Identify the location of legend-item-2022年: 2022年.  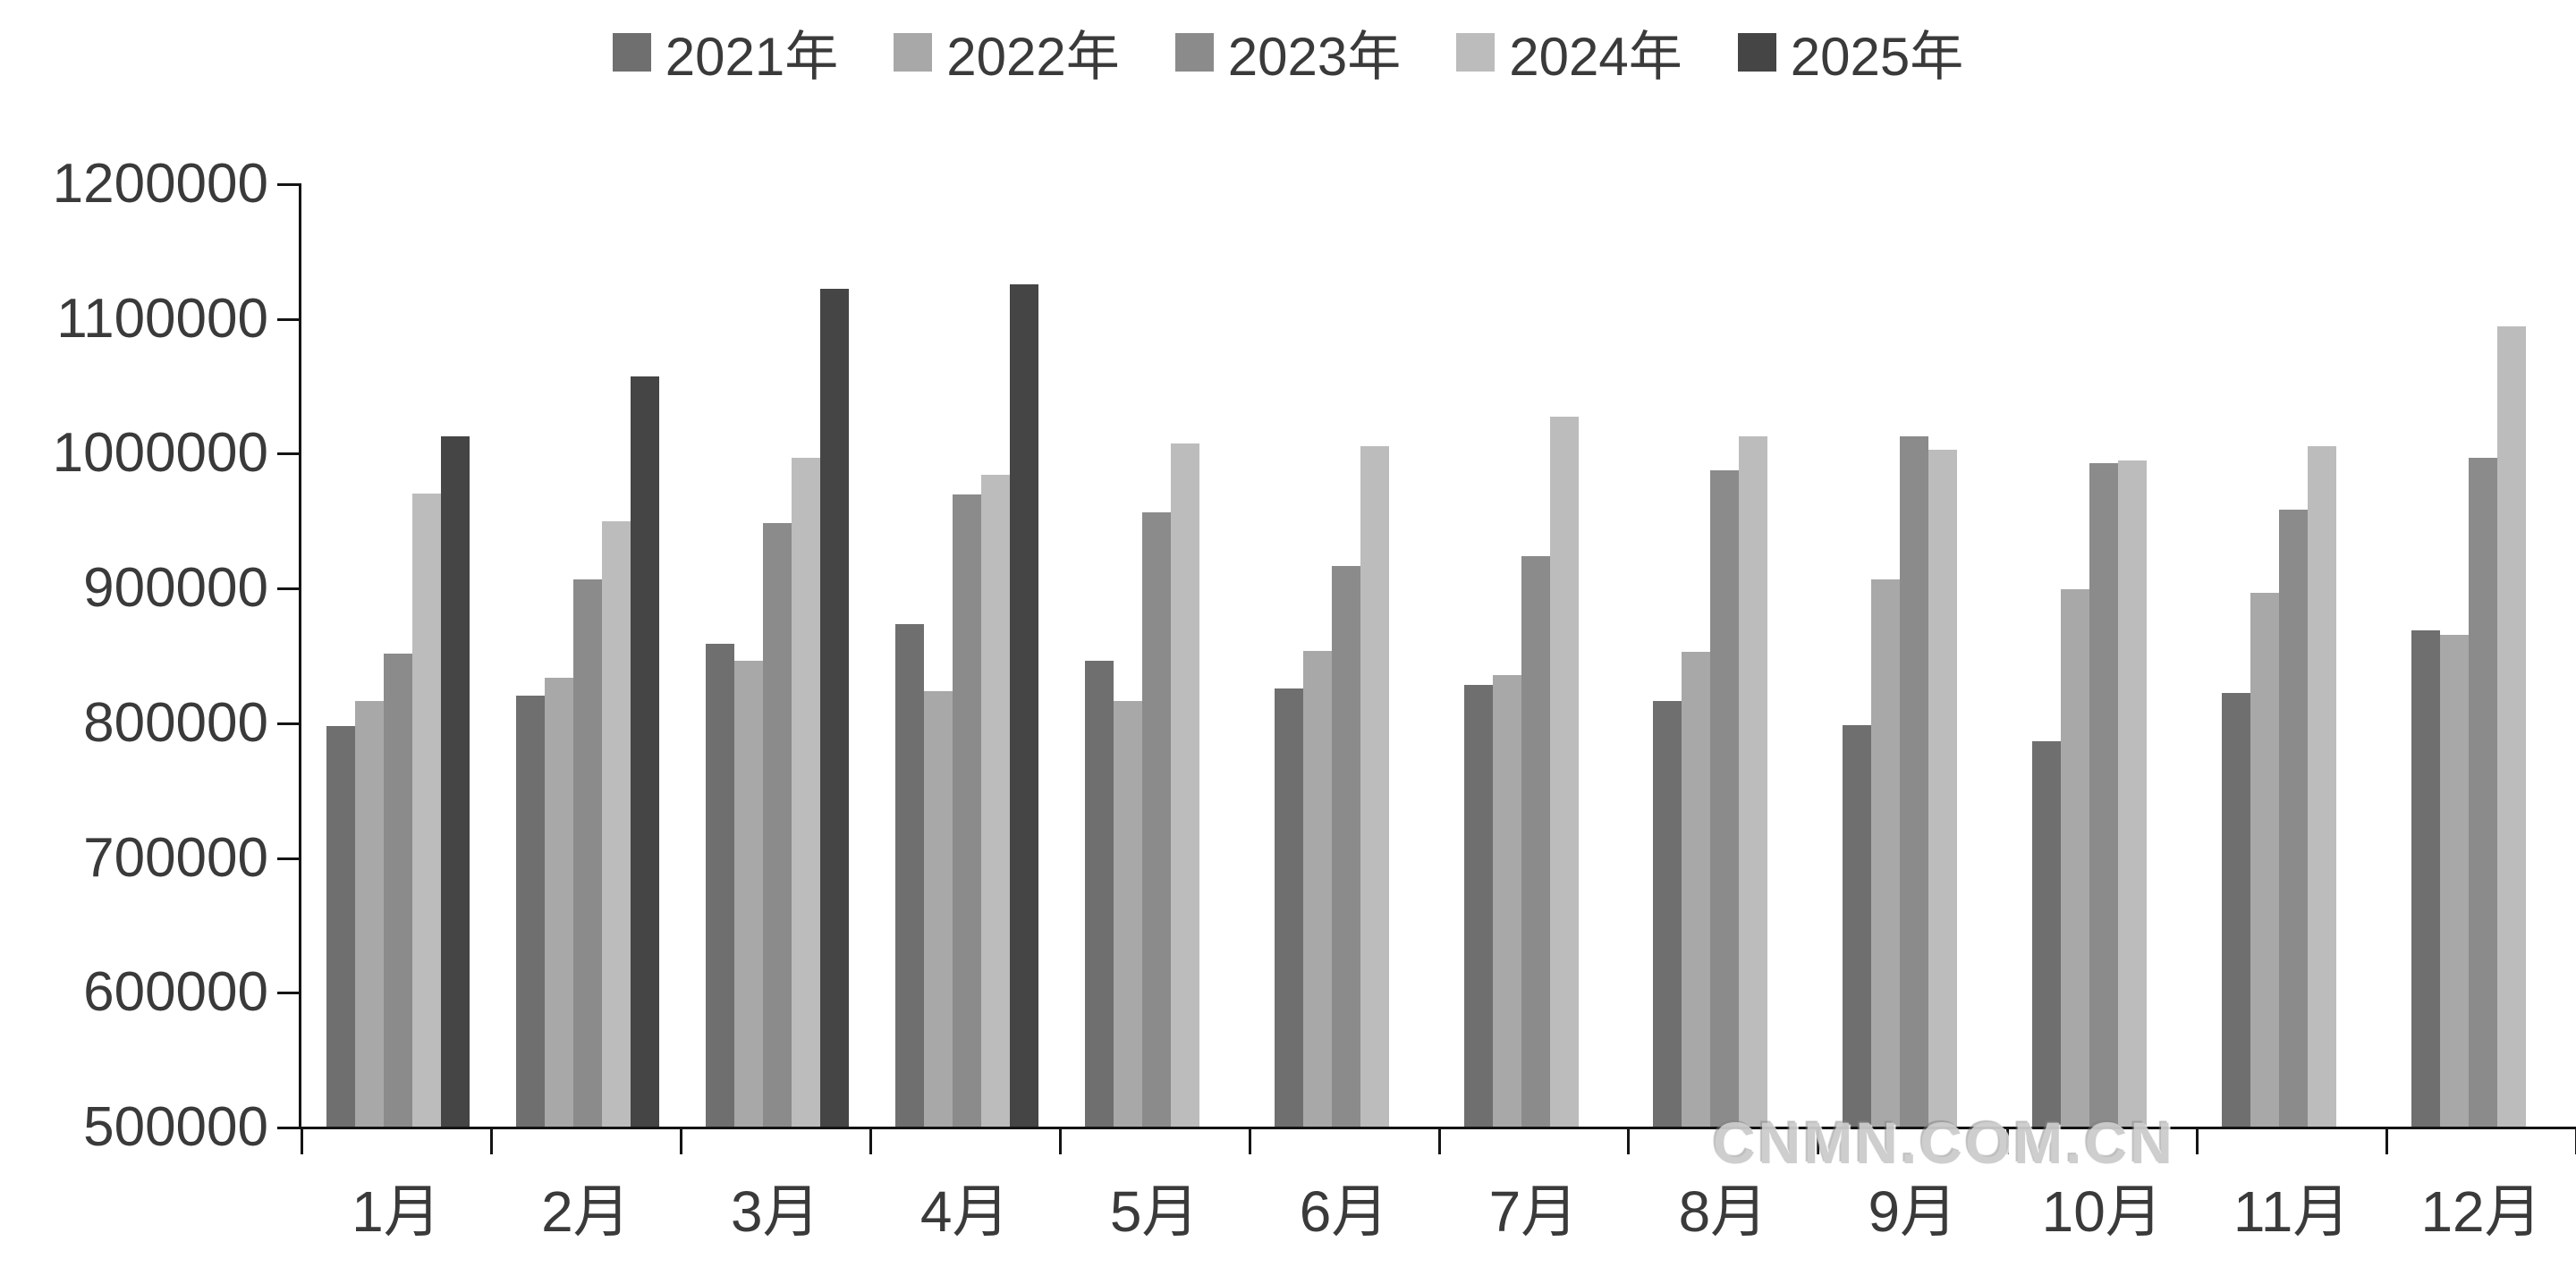
(1007, 52).